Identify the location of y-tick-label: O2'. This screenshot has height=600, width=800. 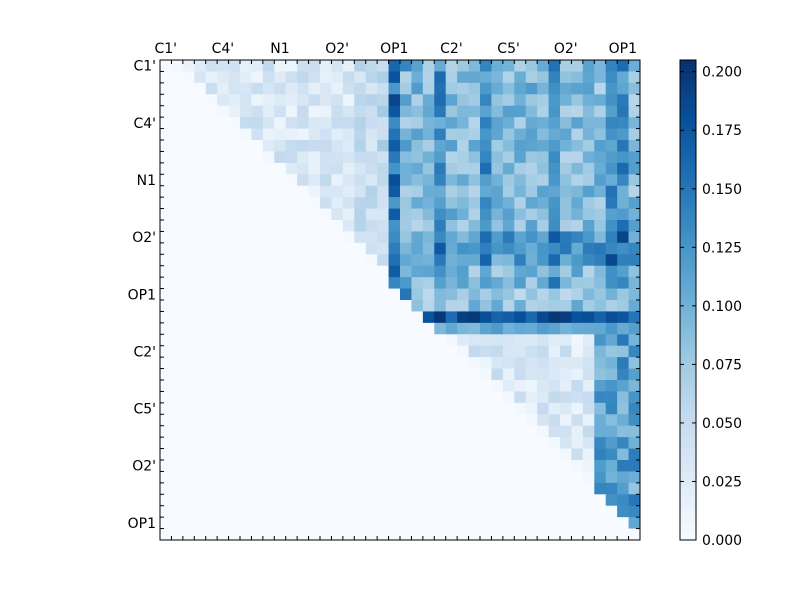
(144, 467).